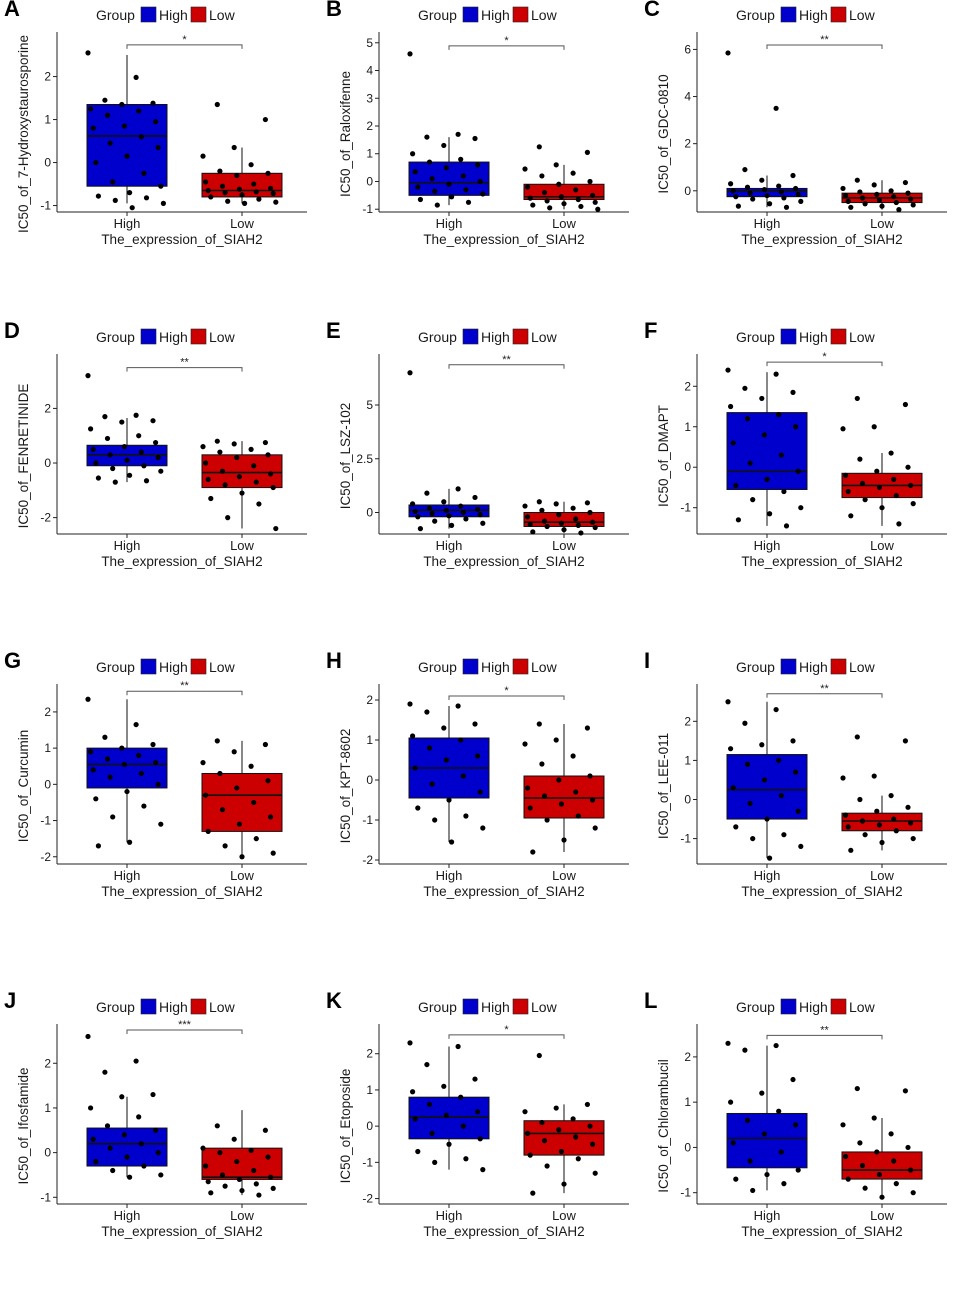  Describe the element at coordinates (126, 1106) in the screenshot. I see `series-high` at that location.